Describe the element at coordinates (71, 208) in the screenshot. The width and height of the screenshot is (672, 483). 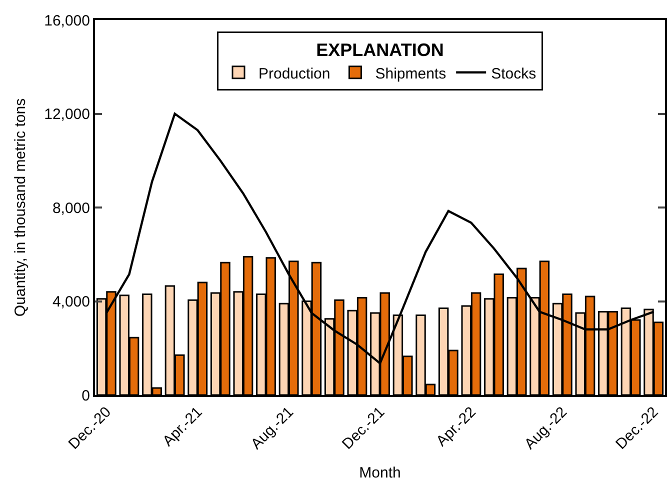
I see `y-tick-label: 8,000` at that location.